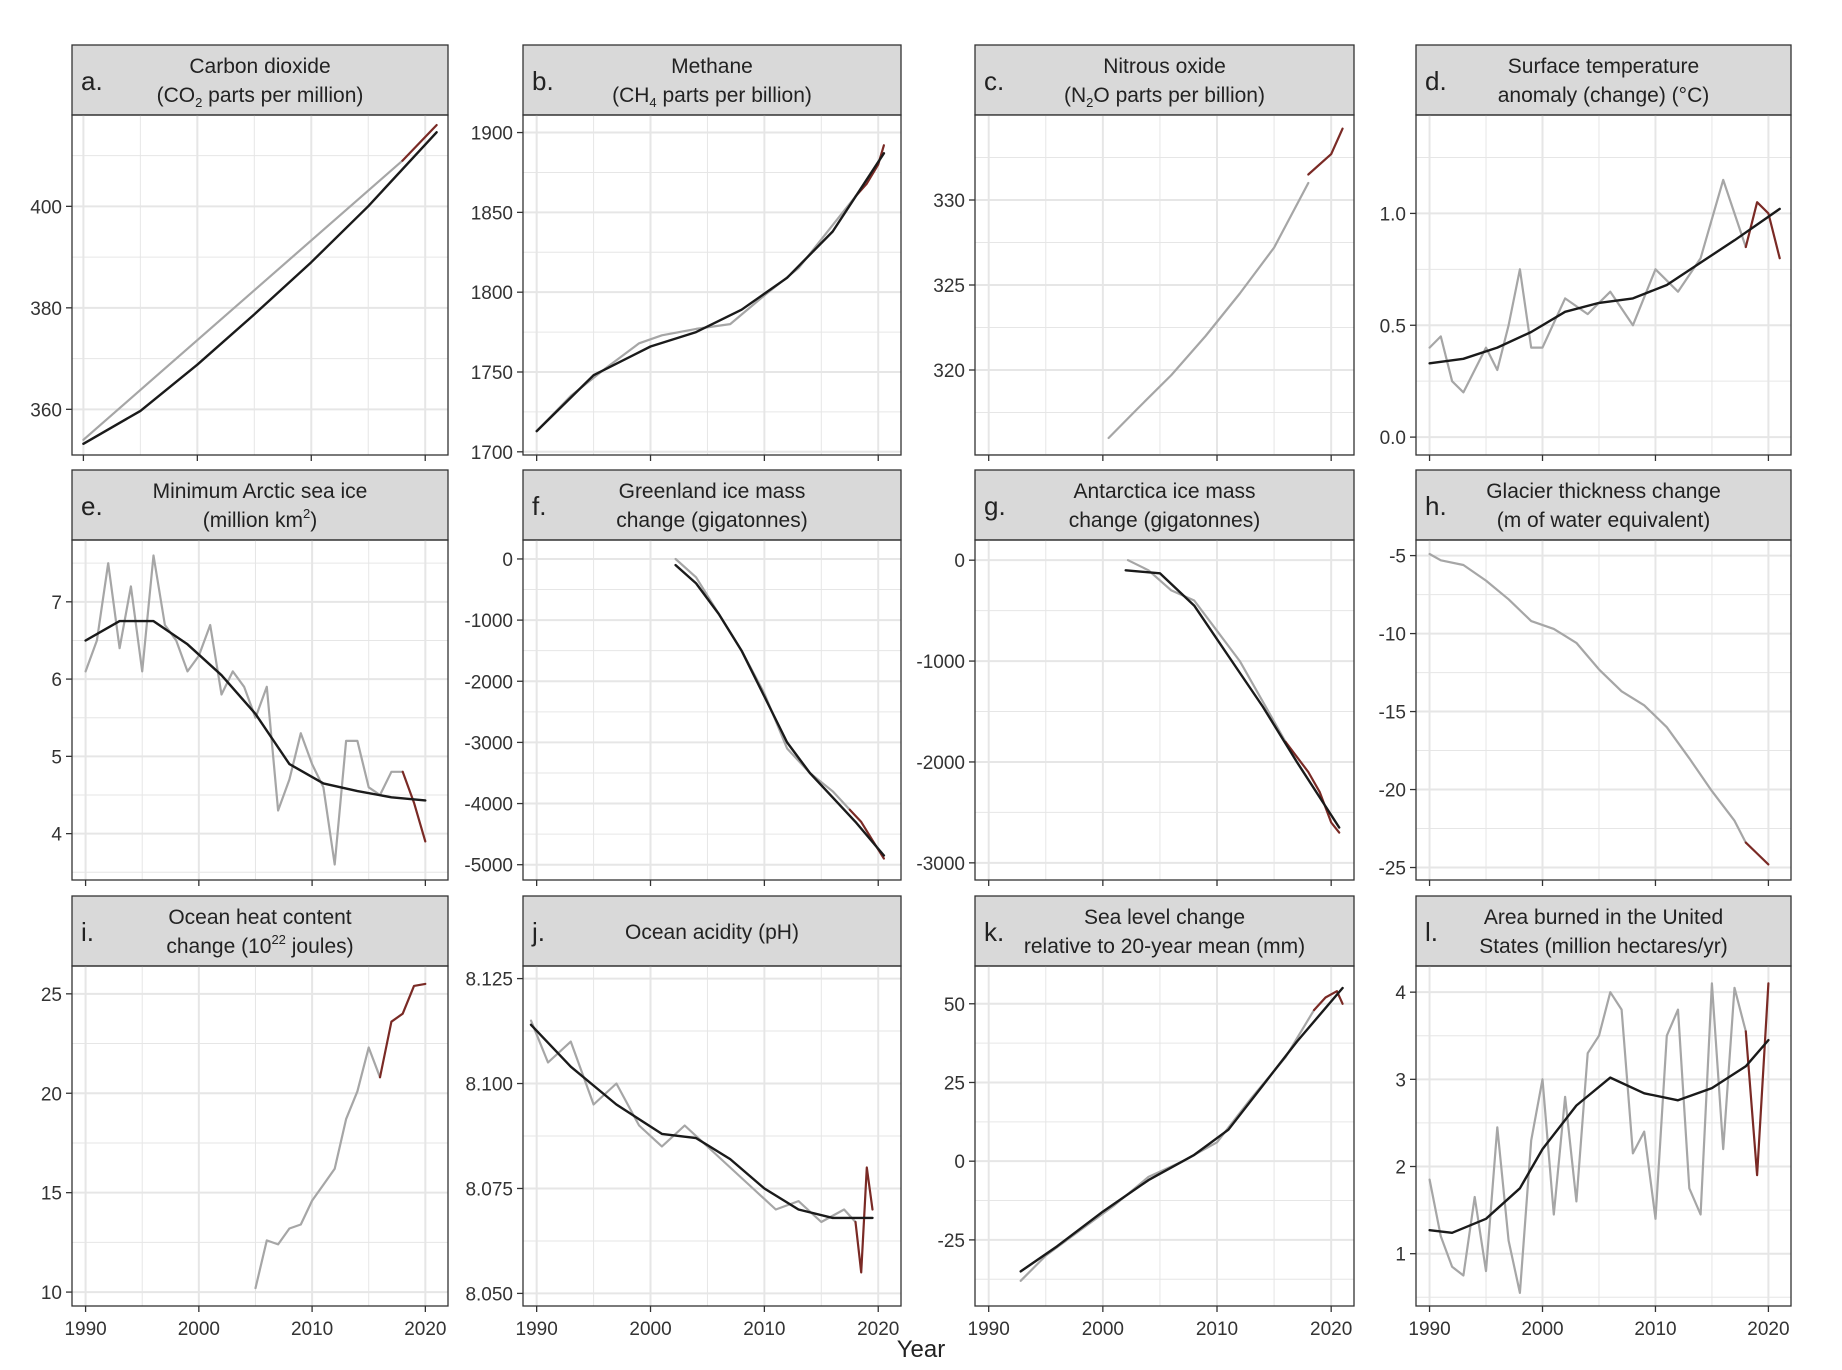 This screenshot has width=1842, height=1370. What do you see at coordinates (1164, 491) in the screenshot?
I see `panel-title-line1: Antarctica ice mass` at bounding box center [1164, 491].